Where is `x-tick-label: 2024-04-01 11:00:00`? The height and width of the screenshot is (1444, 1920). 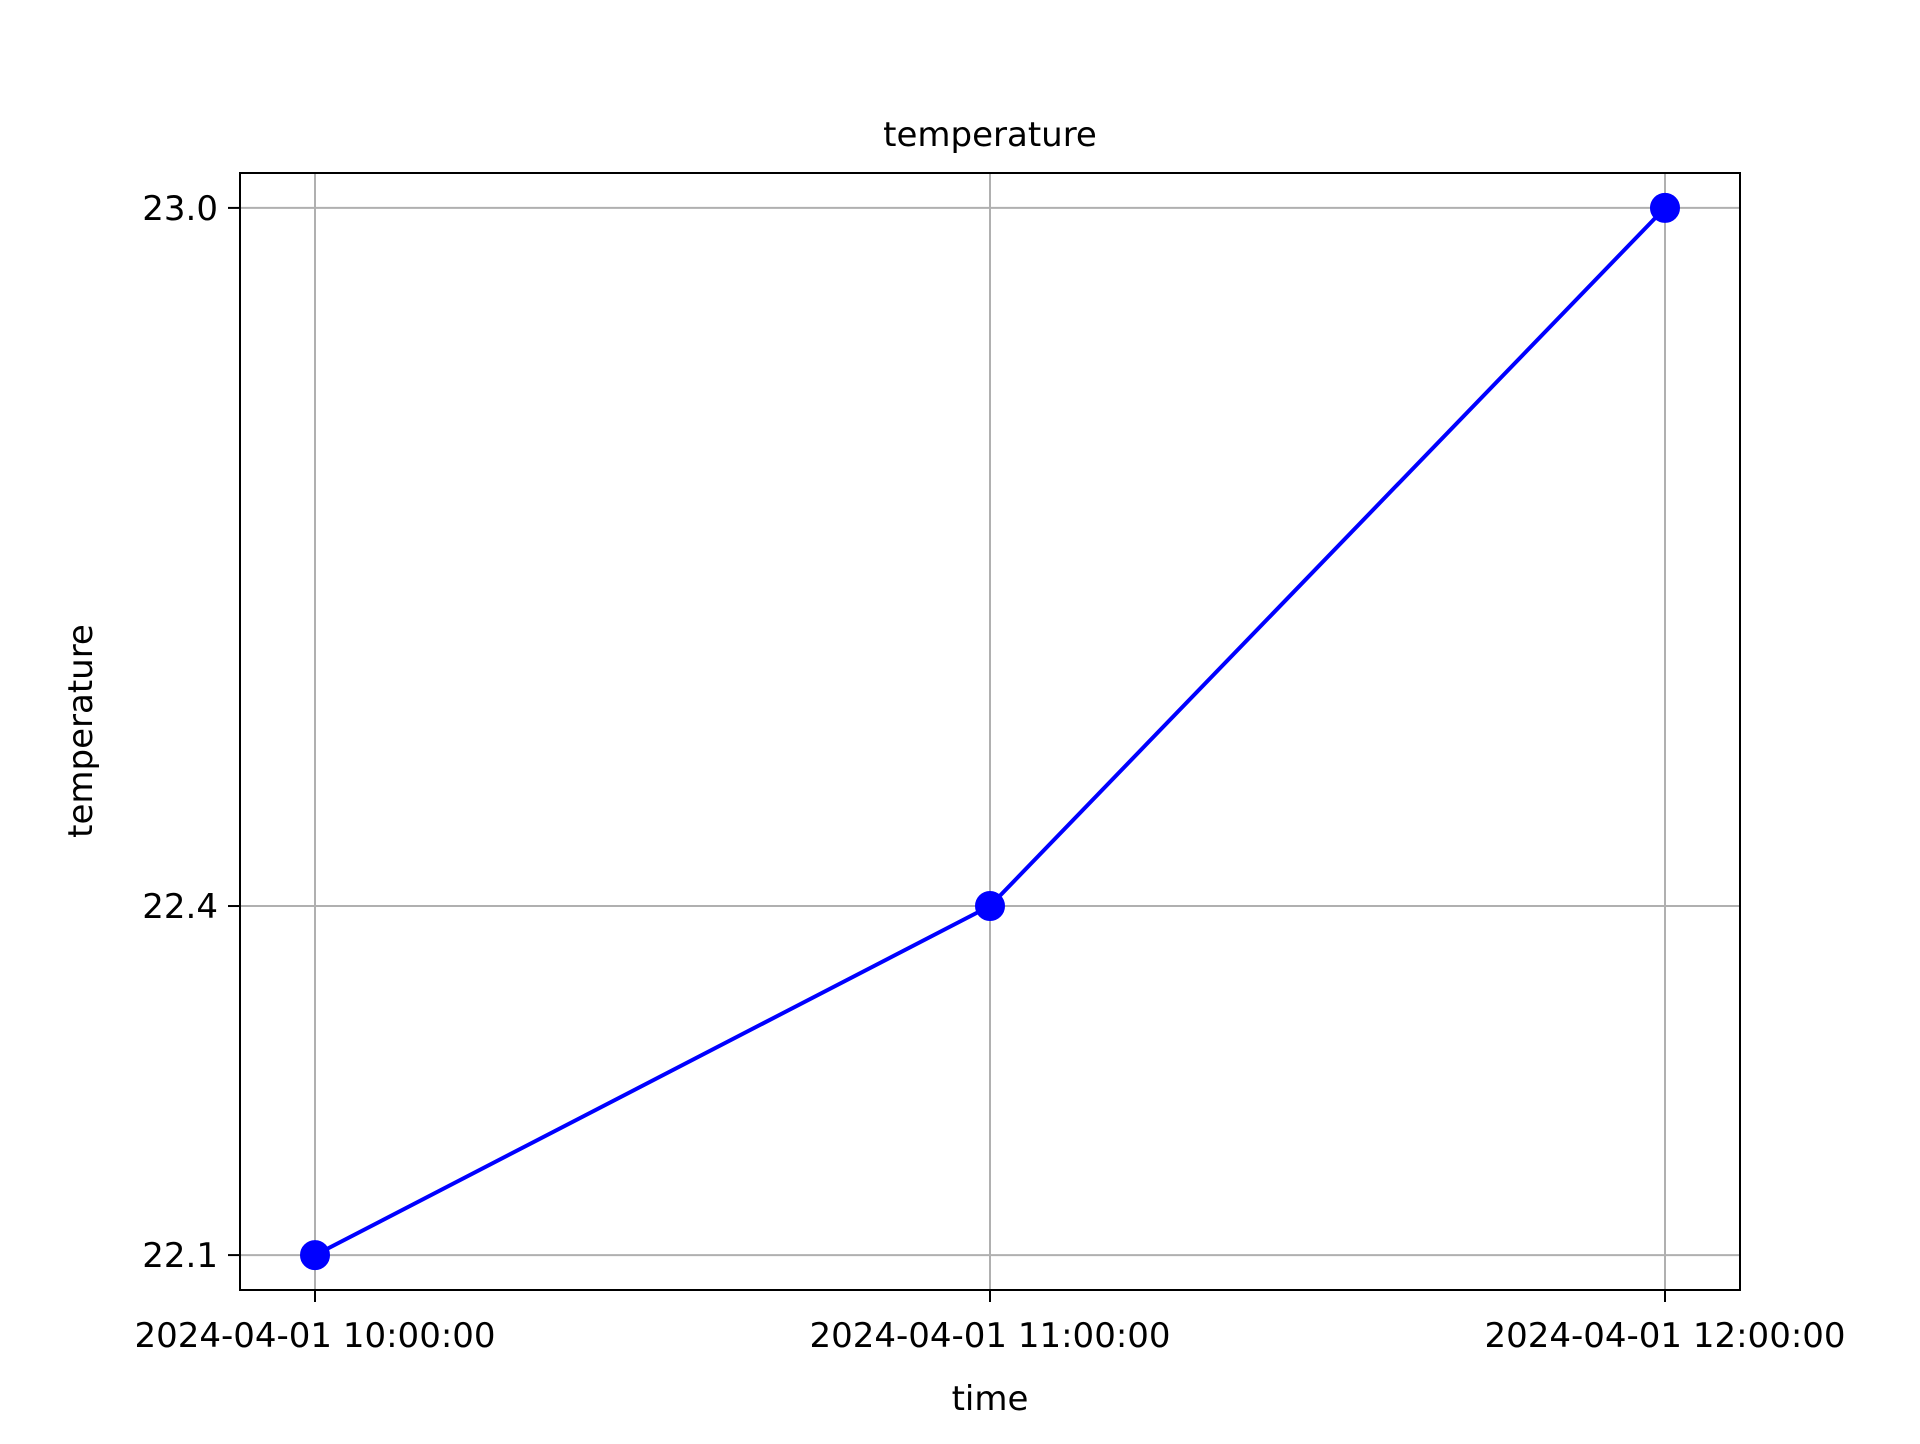 x-tick-label: 2024-04-01 11:00:00 is located at coordinates (989, 1336).